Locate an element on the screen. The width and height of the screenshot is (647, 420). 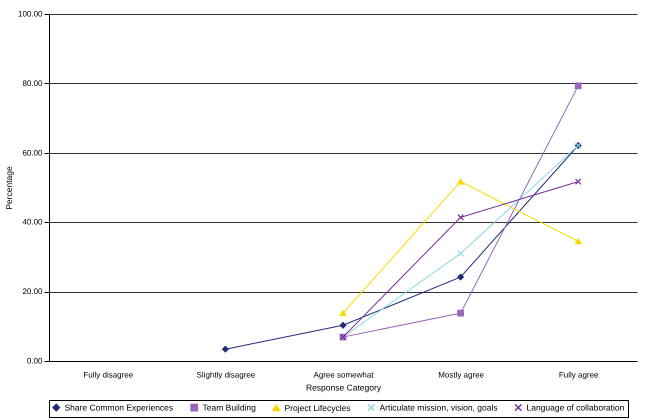
x-tick-label: Fully agree is located at coordinates (579, 375).